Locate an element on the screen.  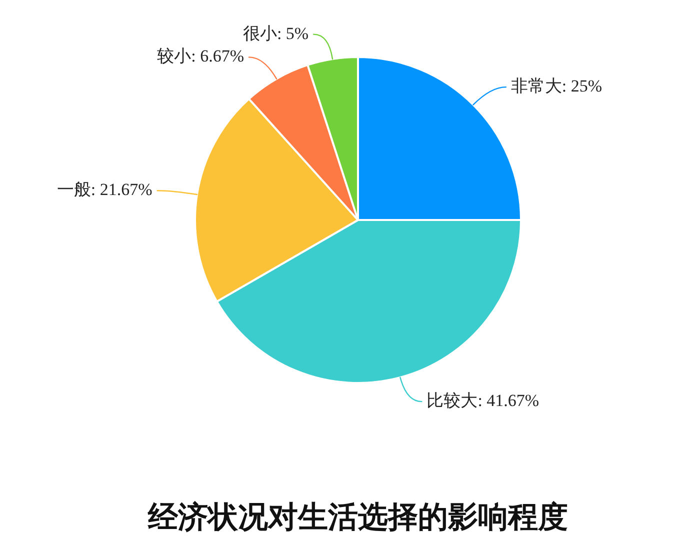
slice-label: 很小: 5% is located at coordinates (275, 33).